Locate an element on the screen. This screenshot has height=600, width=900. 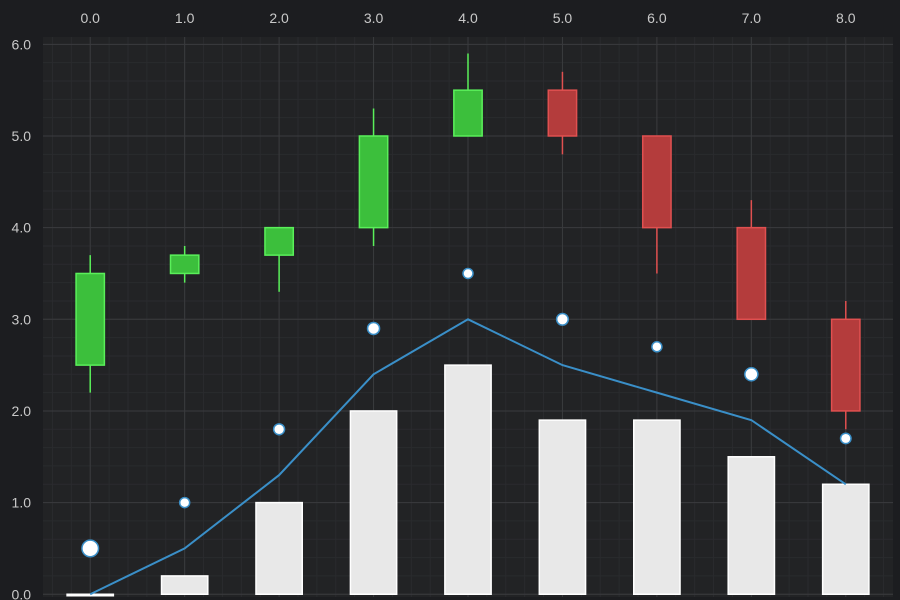
y-tick-label: 5.0 is located at coordinates (22, 136).